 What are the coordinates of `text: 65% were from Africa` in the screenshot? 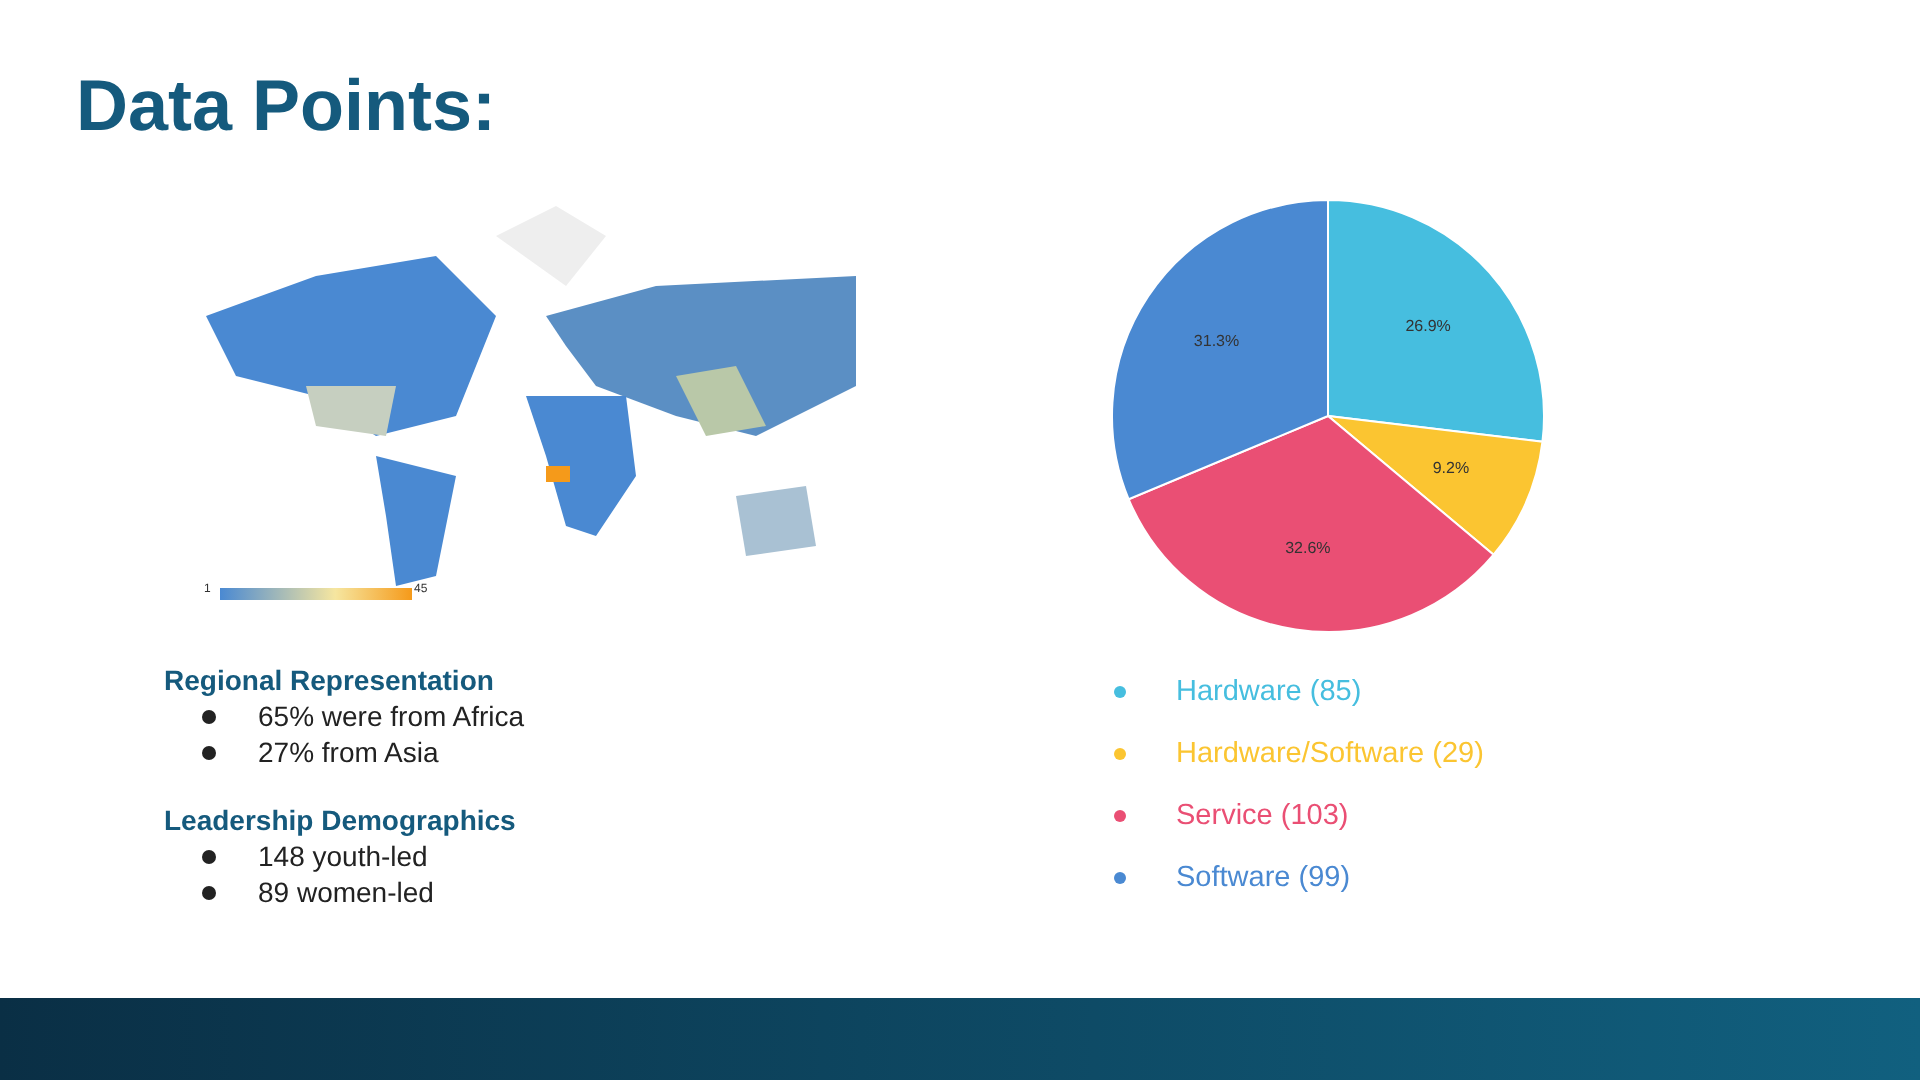 It's located at (391, 716).